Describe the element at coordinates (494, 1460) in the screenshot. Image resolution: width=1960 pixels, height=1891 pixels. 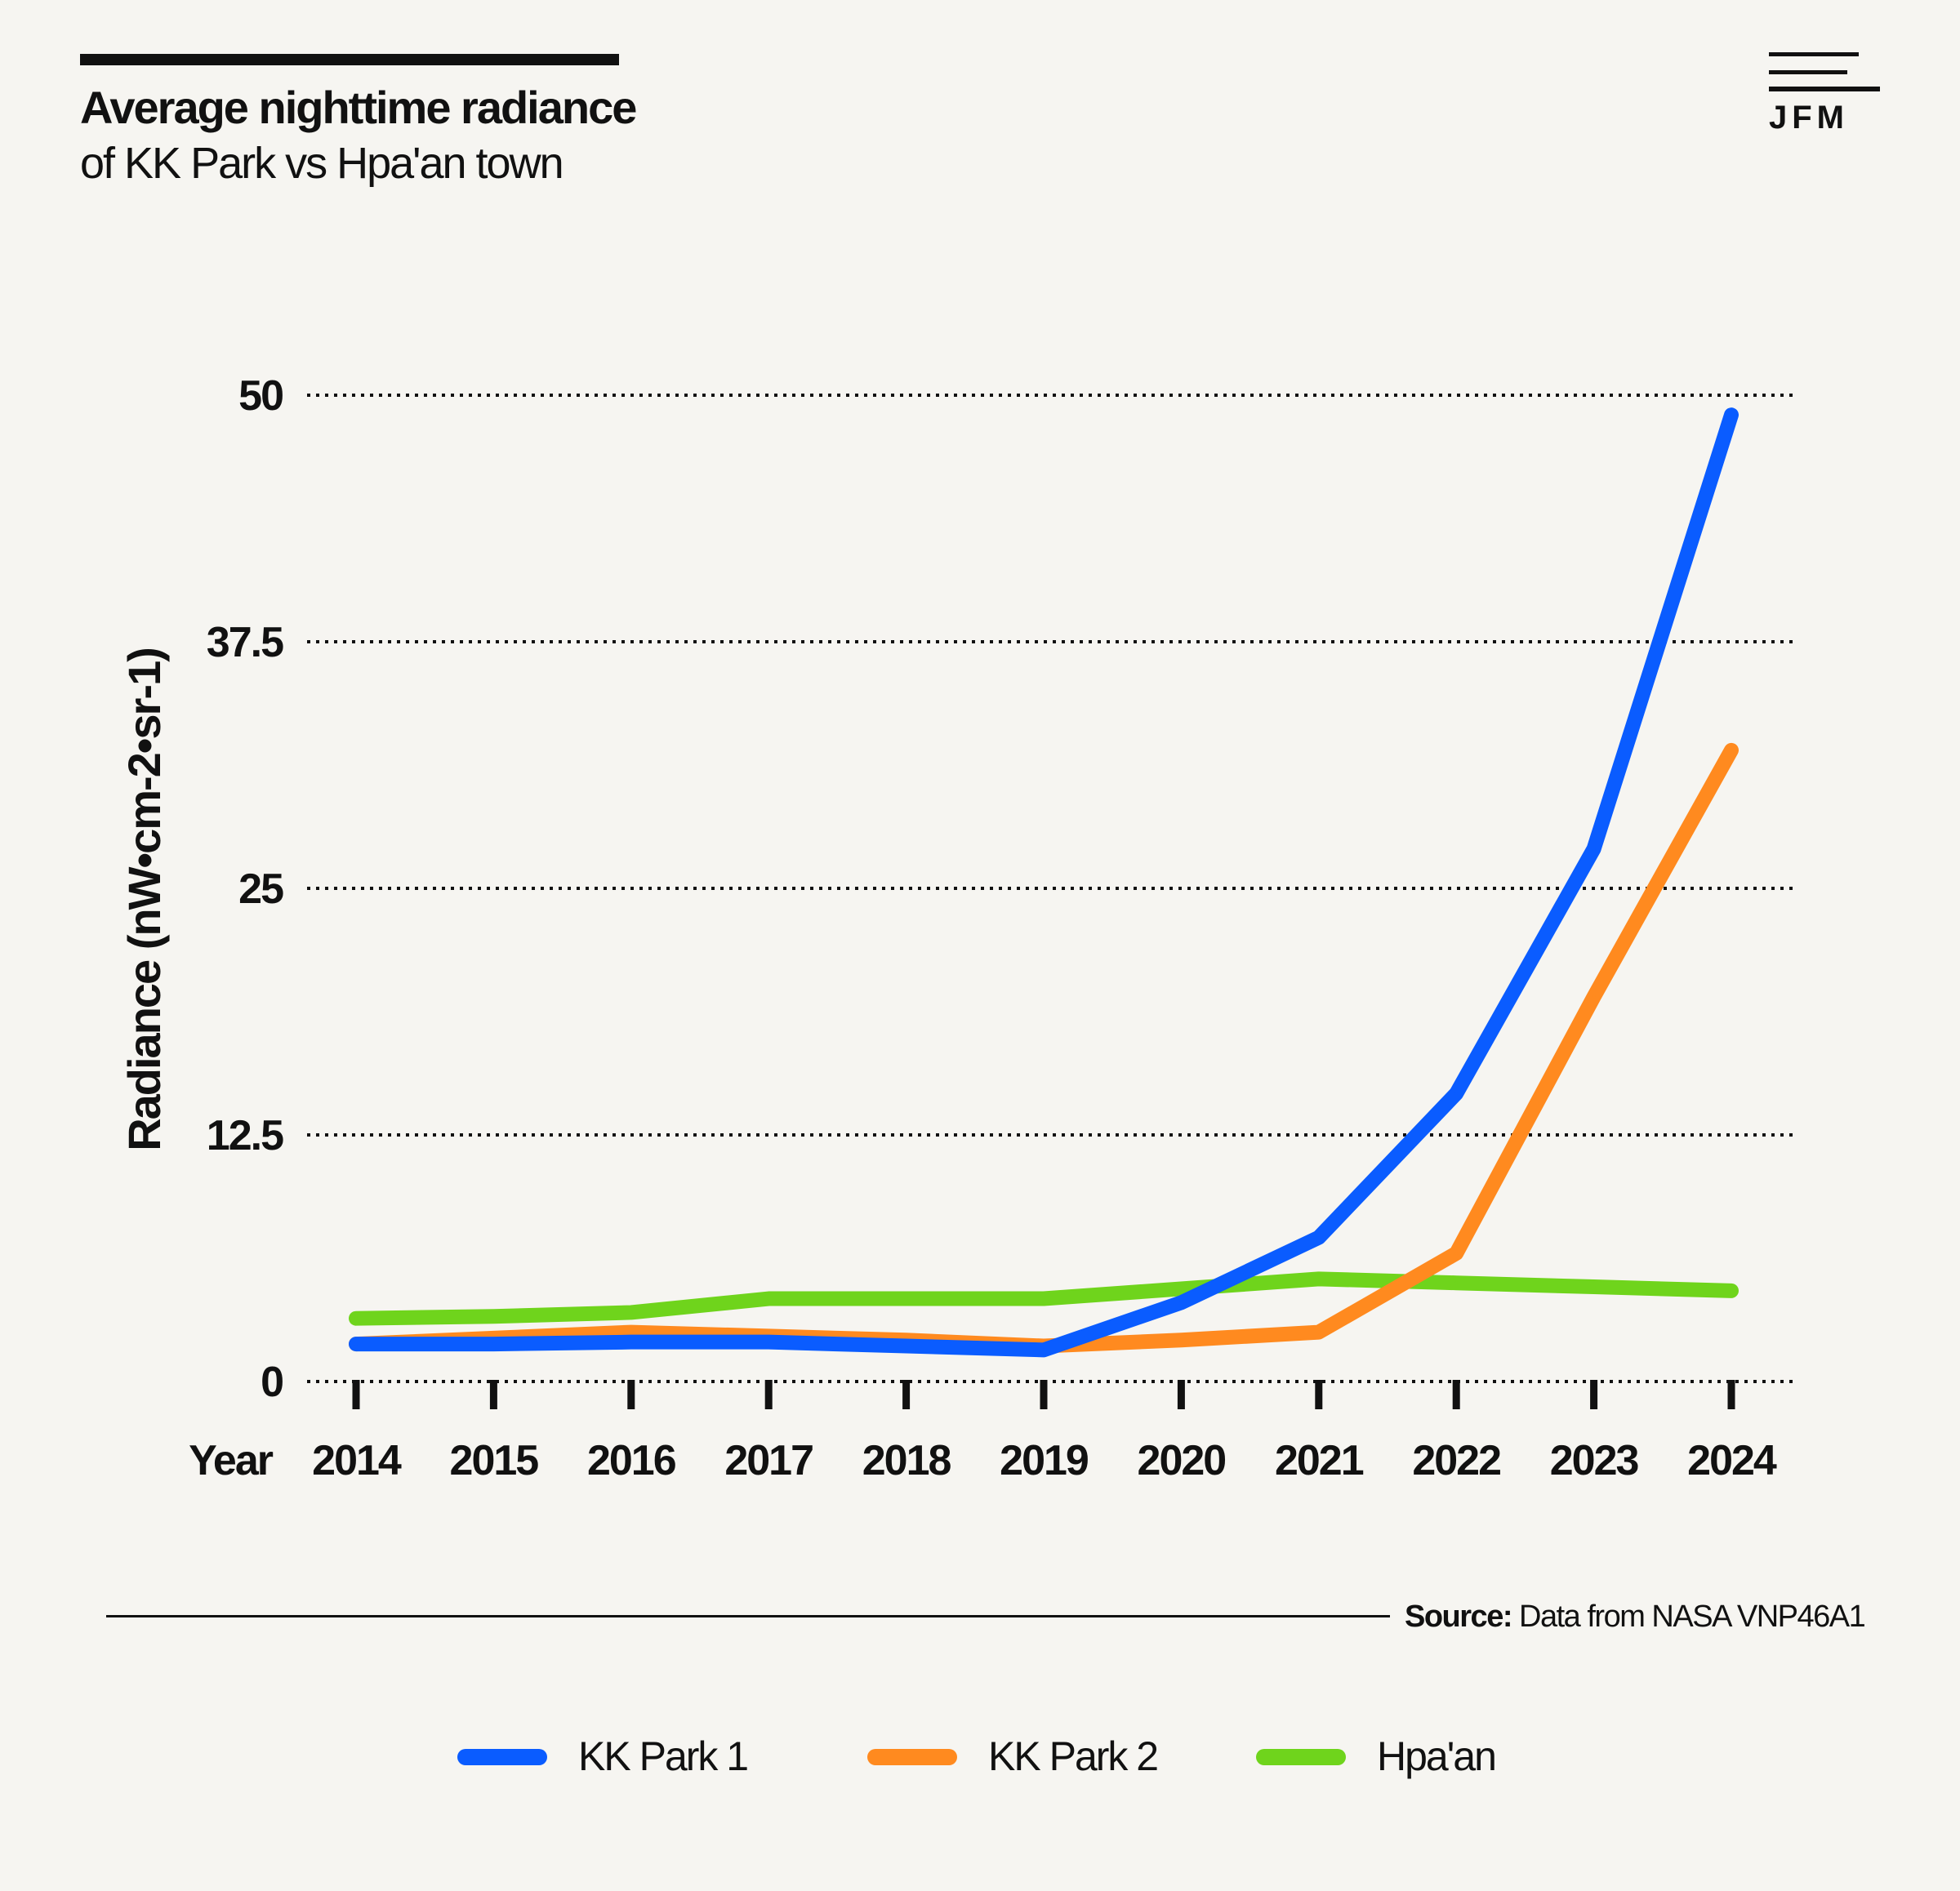
I see `x-tick-label: 2015` at that location.